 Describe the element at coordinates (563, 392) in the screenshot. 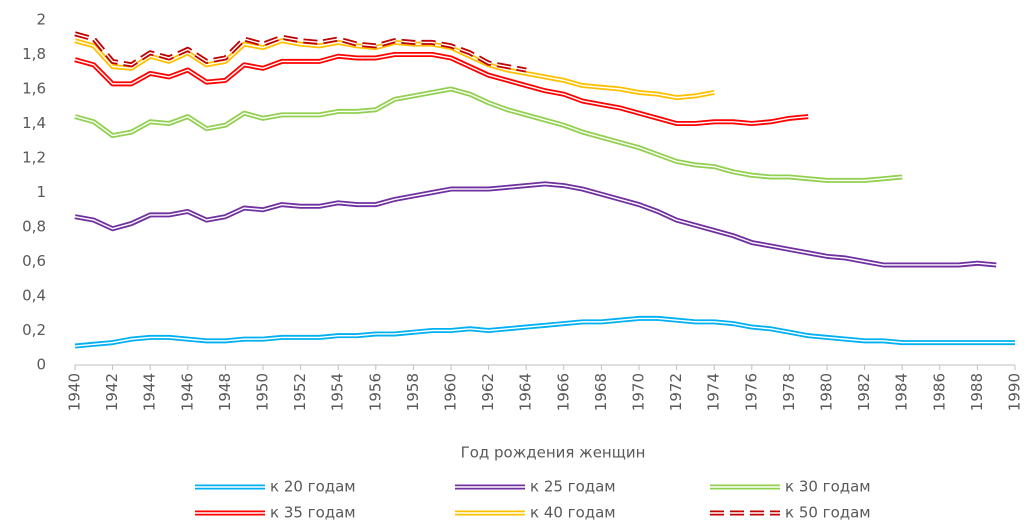

I see `x-tick-label: 1966` at that location.